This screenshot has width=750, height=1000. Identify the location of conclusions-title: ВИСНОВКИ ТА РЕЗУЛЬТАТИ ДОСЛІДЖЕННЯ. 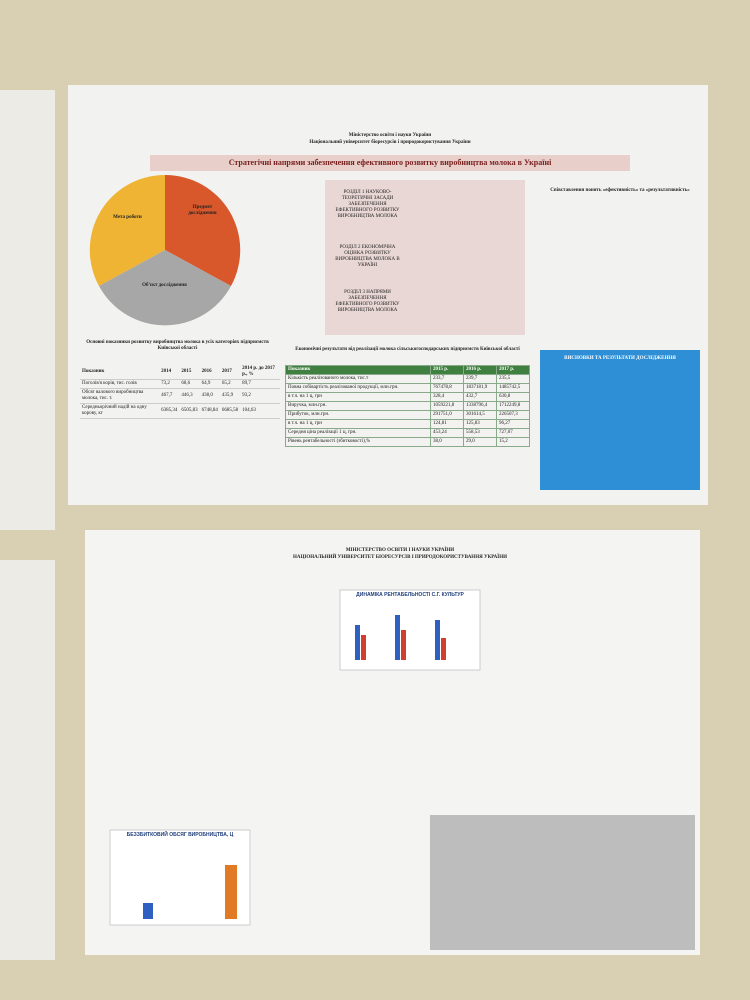
(620, 358).